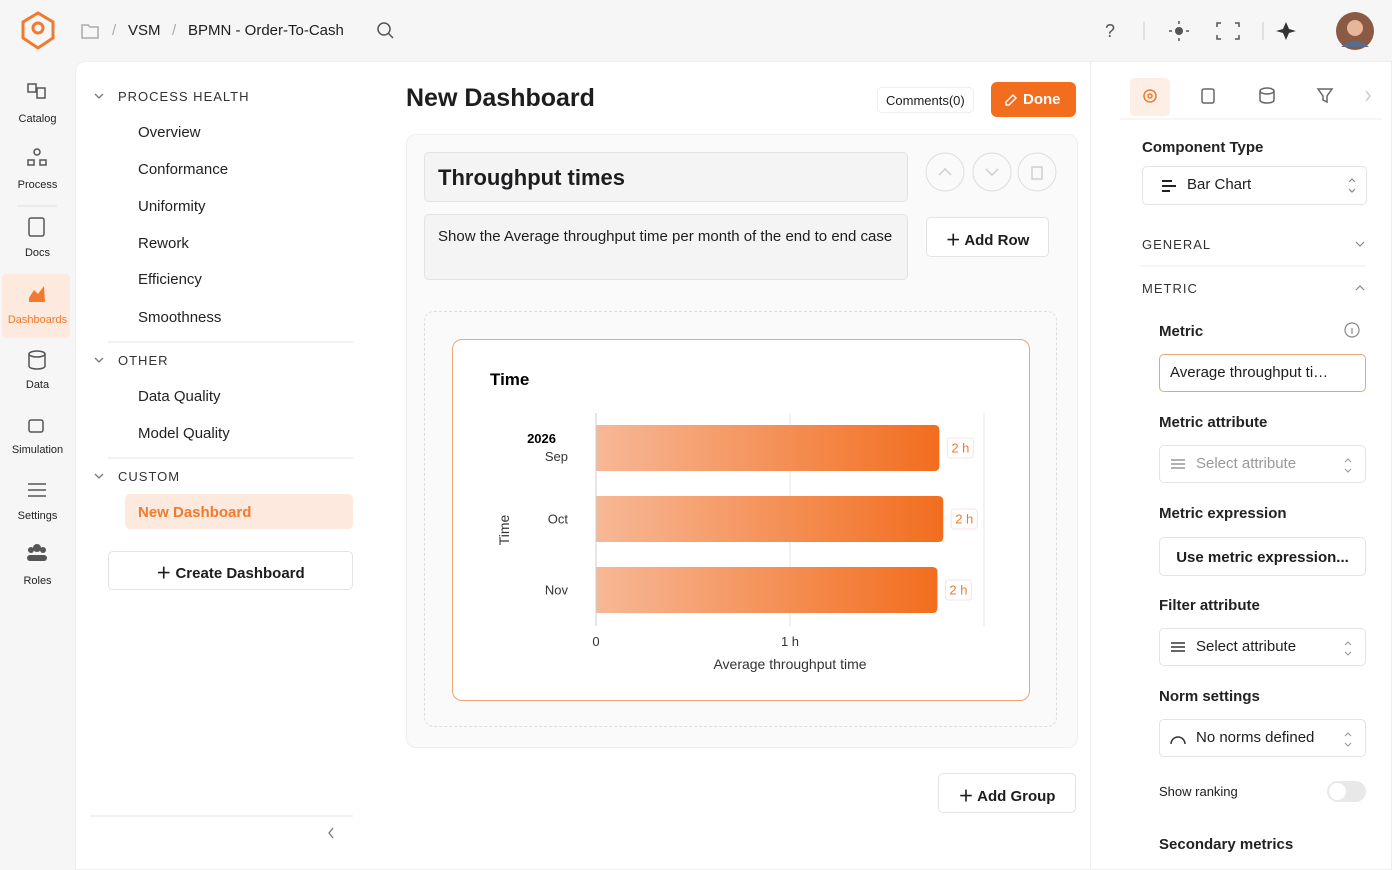  I want to click on toggle-knob, so click(1337, 791).